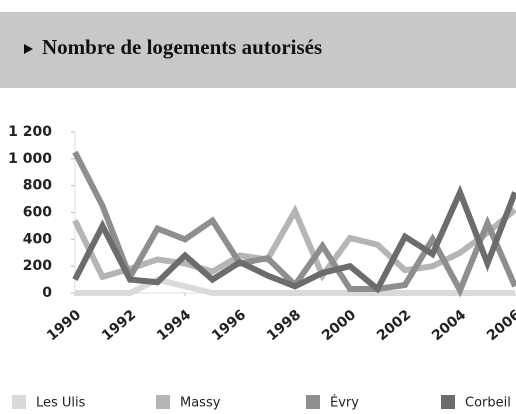  Describe the element at coordinates (500, 325) in the screenshot. I see `x-tick-label: 2006` at that location.